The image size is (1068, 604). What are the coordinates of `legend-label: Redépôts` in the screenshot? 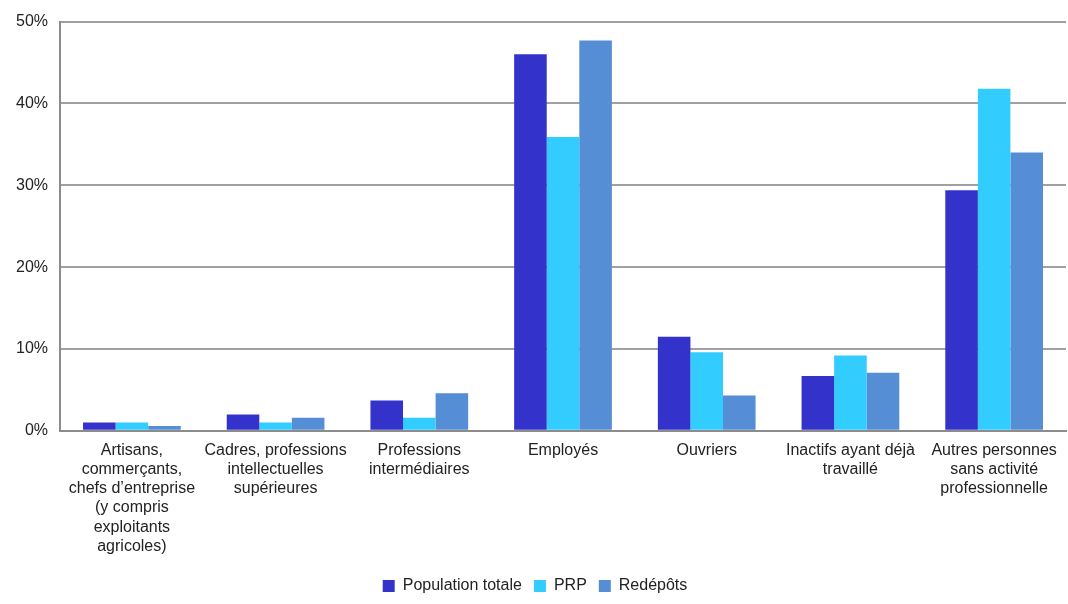 It's located at (653, 585).